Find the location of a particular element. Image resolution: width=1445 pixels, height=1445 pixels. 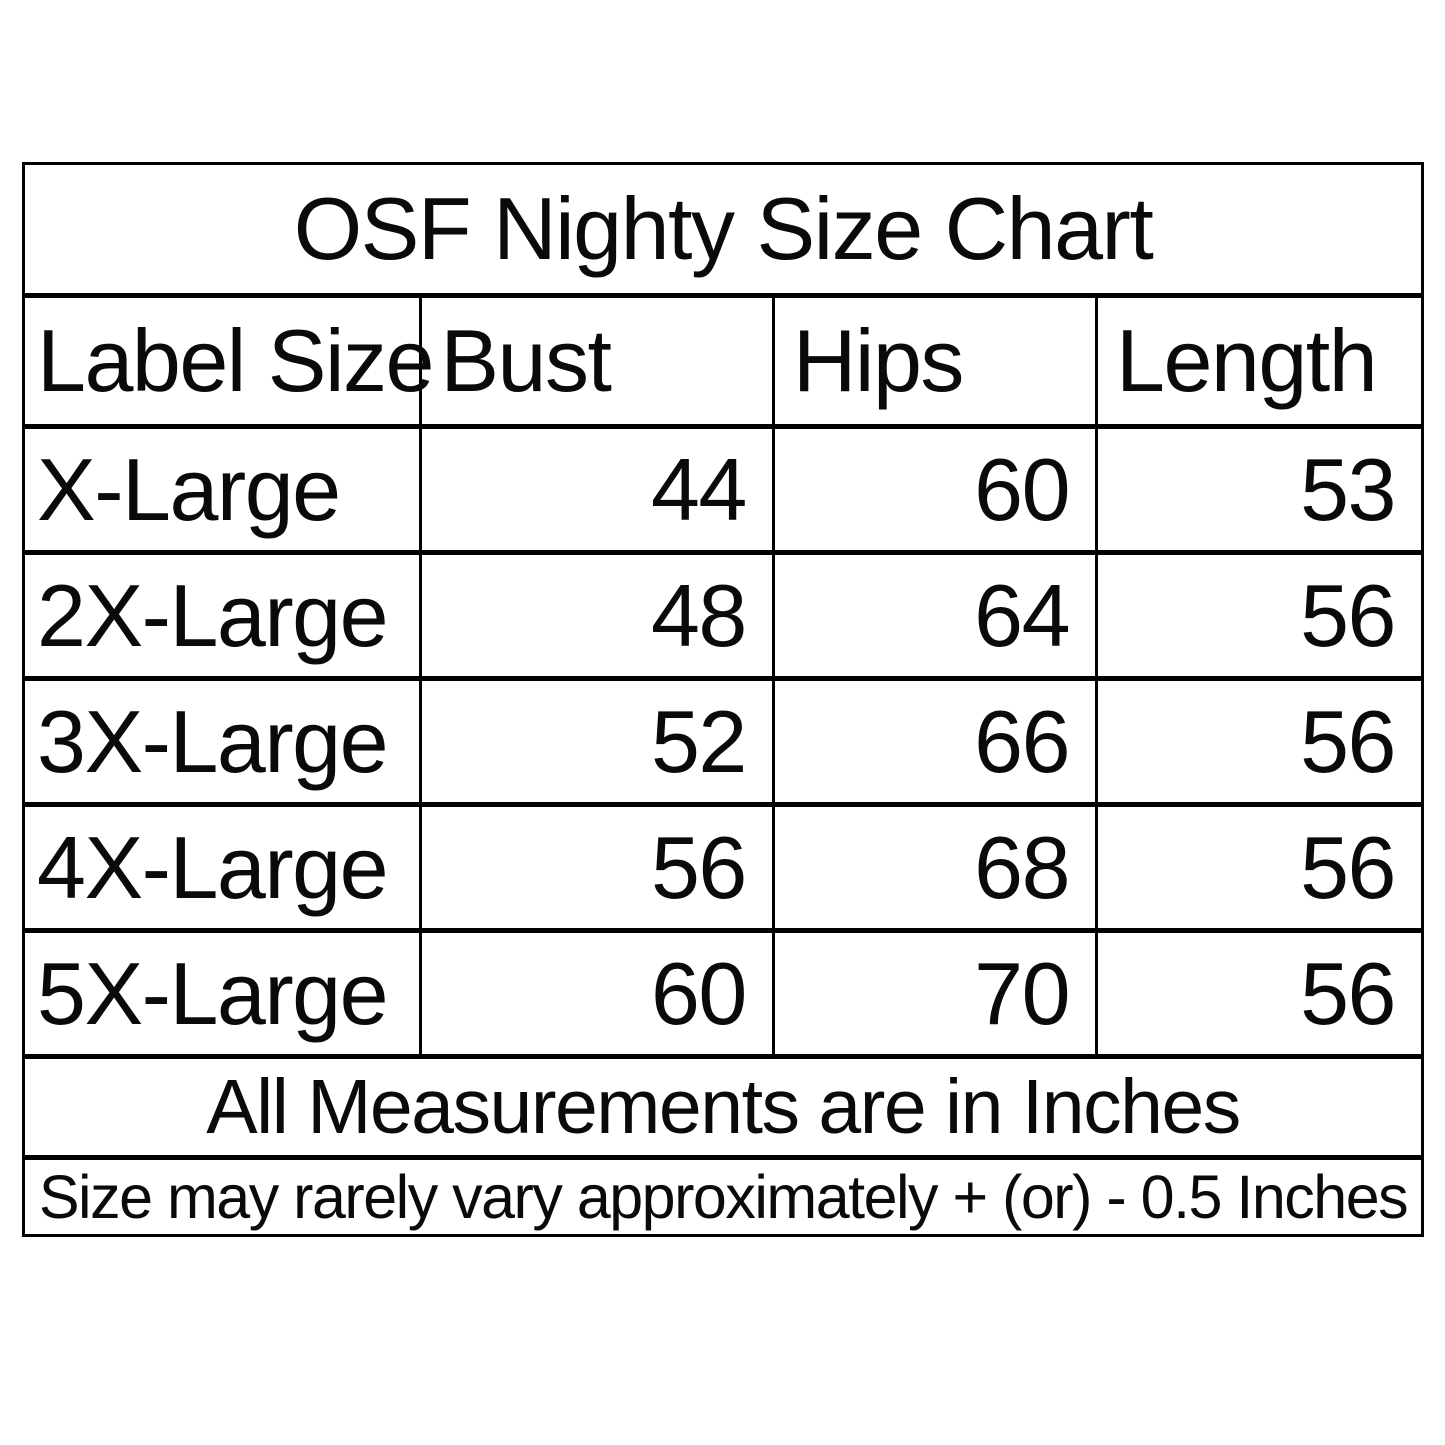

table-row: X-Large 44 60 53 is located at coordinates (722, 489).